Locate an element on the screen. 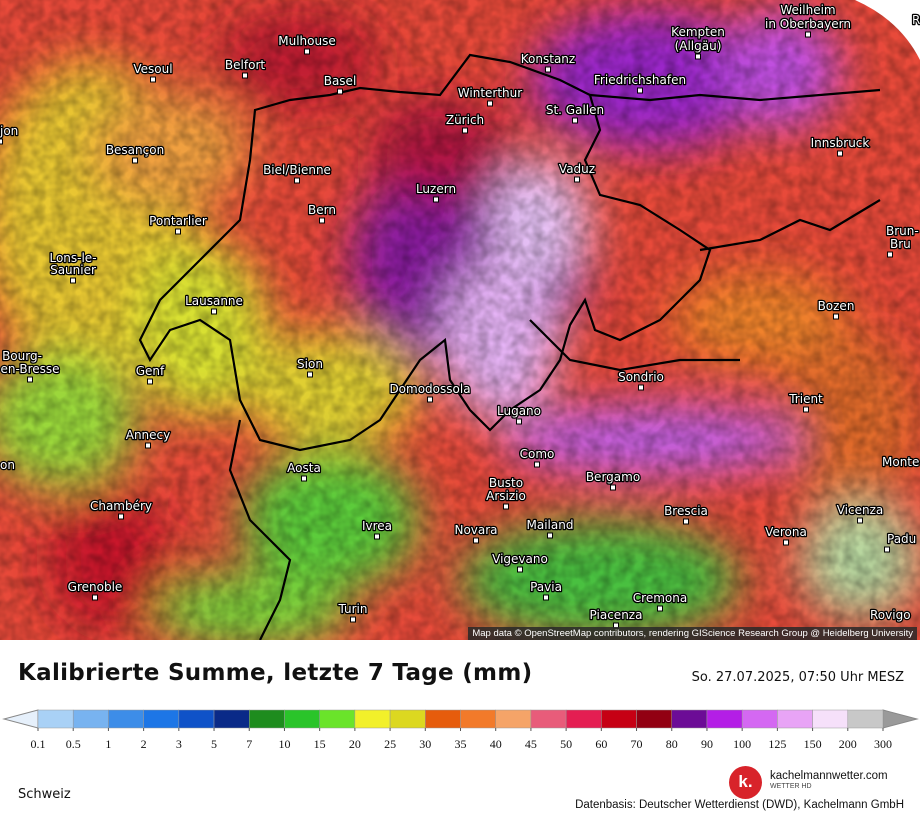  city-label: Besançon is located at coordinates (135, 150).